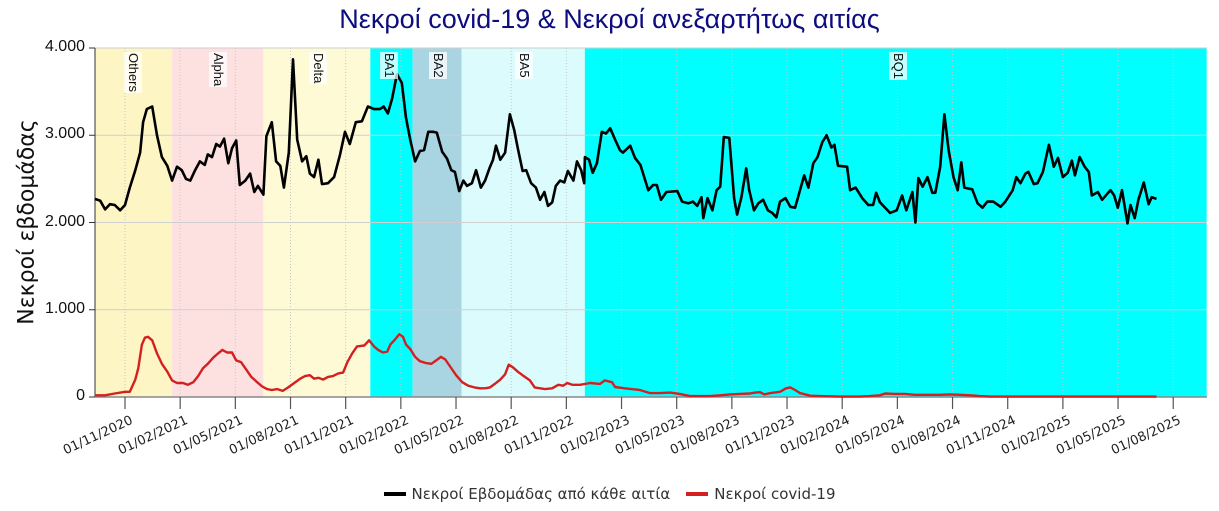 The image size is (1219, 511). I want to click on band-label-others: Others, so click(133, 73).